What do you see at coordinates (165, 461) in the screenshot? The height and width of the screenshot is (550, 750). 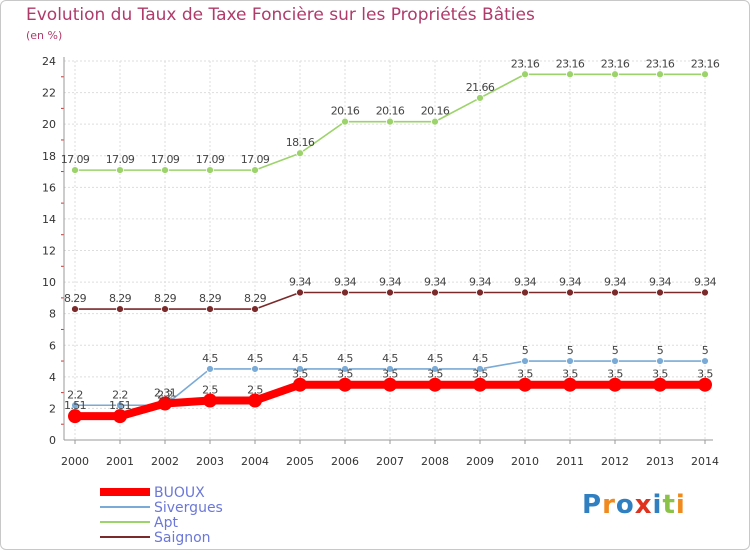 I see `x-tick-label: 2002` at bounding box center [165, 461].